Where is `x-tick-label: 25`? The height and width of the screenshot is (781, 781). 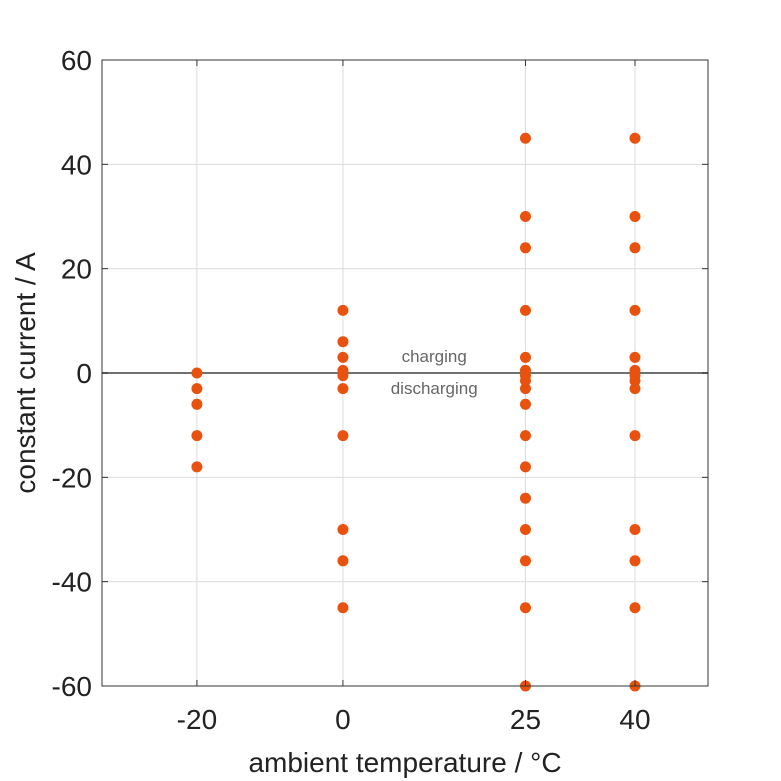 x-tick-label: 25 is located at coordinates (525, 719).